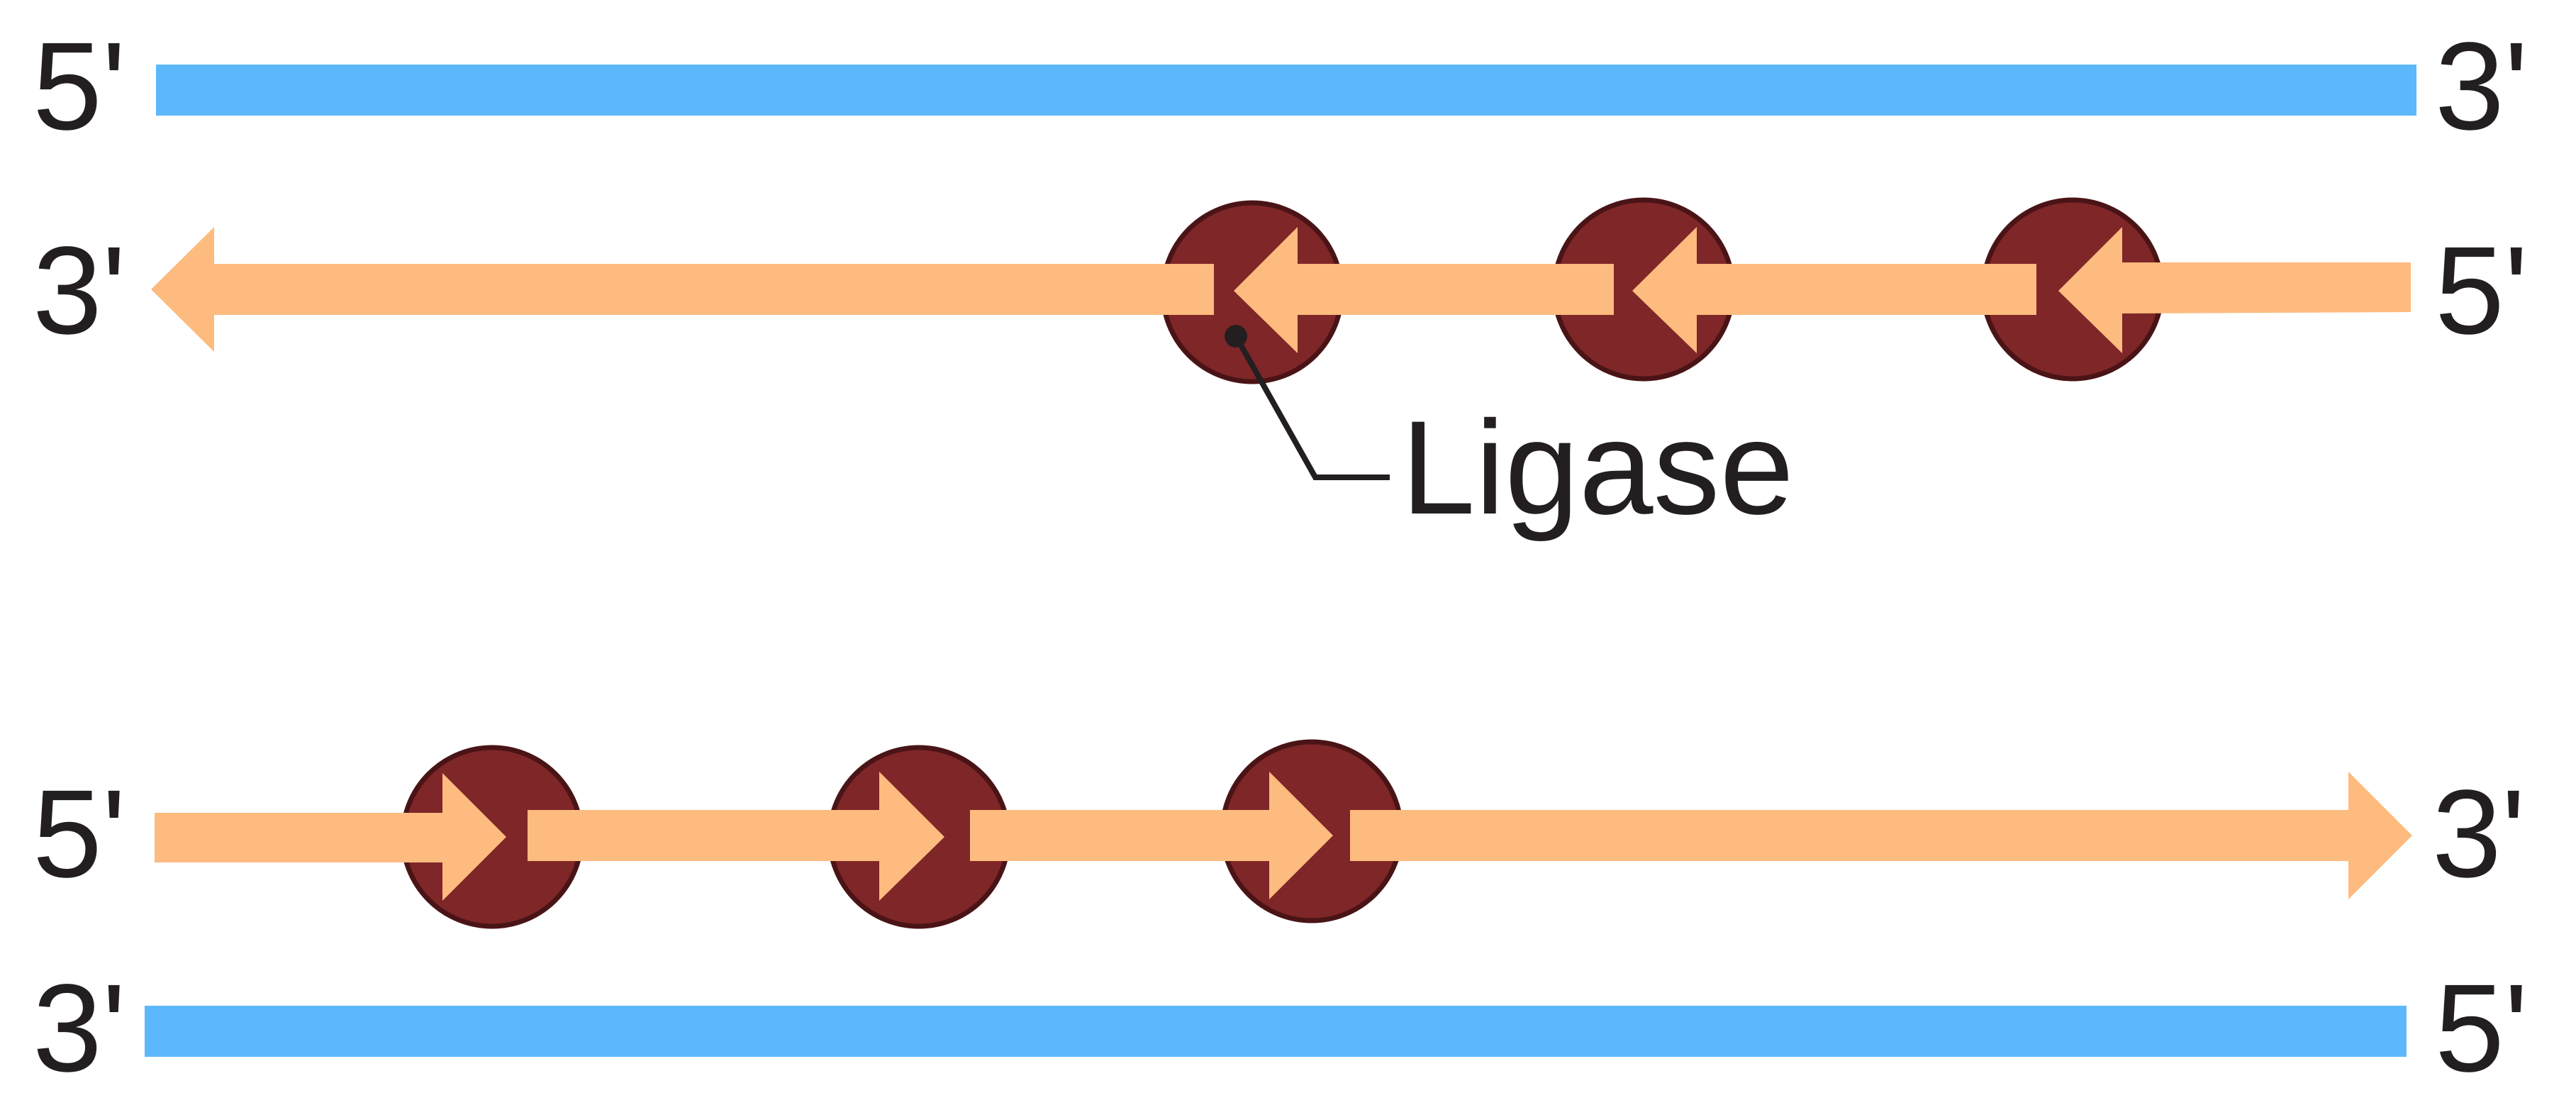  Describe the element at coordinates (2478, 835) in the screenshot. I see `bottom-leading-right-label: 3'` at that location.